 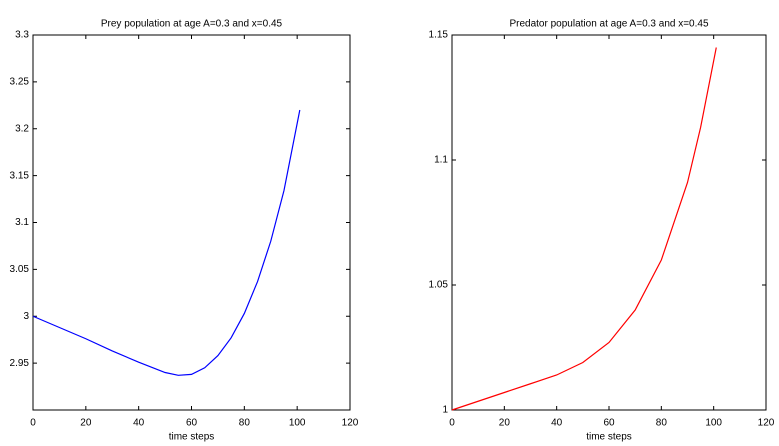 I want to click on y-tick-label: 1.1, so click(x=441, y=160).